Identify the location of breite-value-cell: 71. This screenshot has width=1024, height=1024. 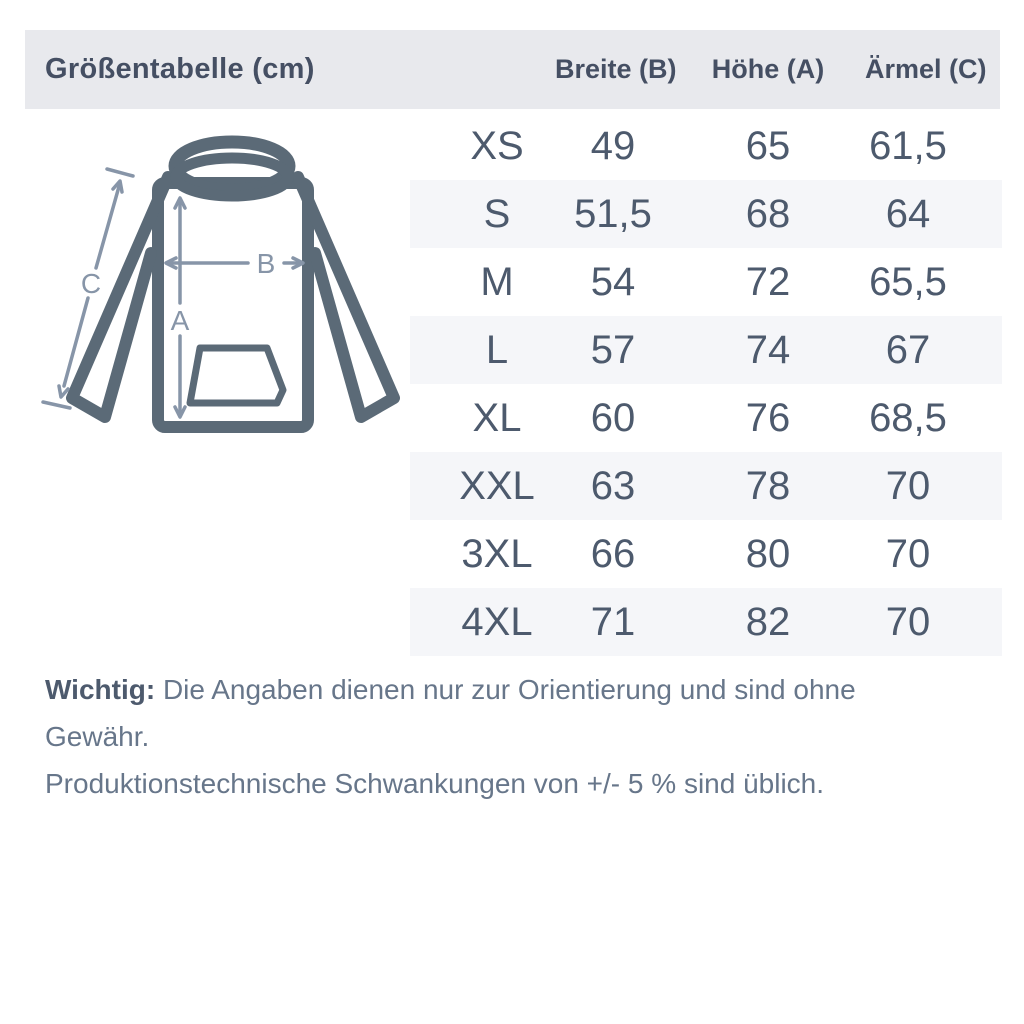
(613, 621).